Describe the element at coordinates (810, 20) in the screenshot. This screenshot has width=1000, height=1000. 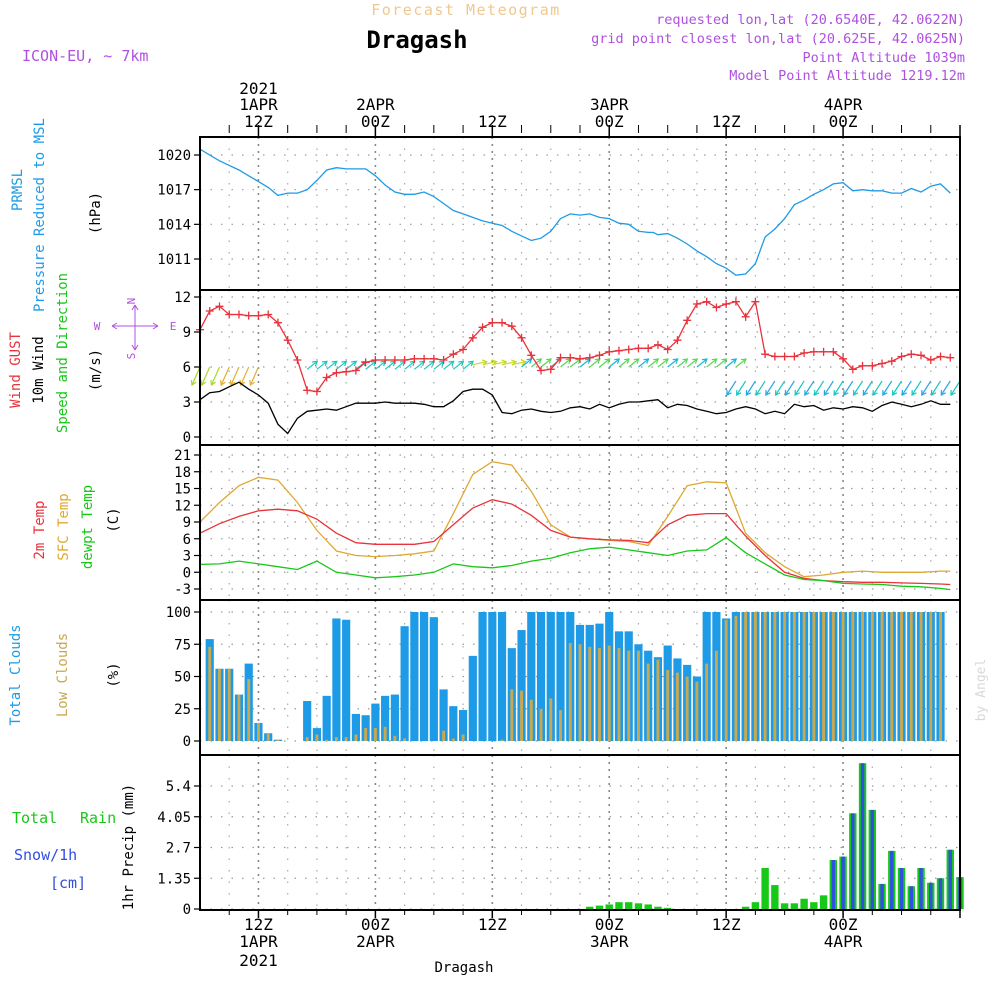
I see `requested-location: requested lon,lat (20.6540E, 42.0622N)` at that location.